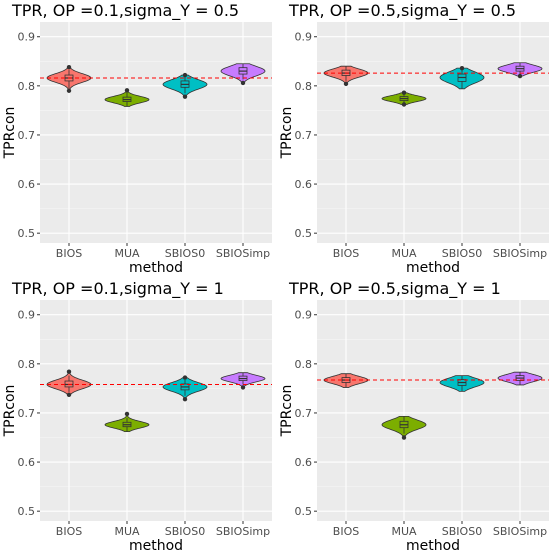 This screenshot has height=555, width=555. I want to click on panel-title: TPR, OP =0.5,sigma_Y = 1, so click(394, 289).